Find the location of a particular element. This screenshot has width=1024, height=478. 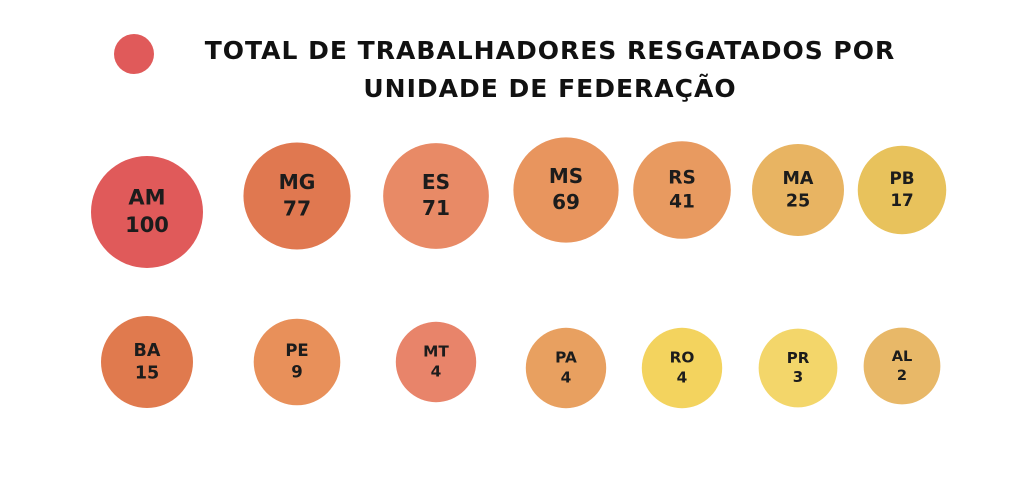

bubble-circle-ba is located at coordinates (147, 362).